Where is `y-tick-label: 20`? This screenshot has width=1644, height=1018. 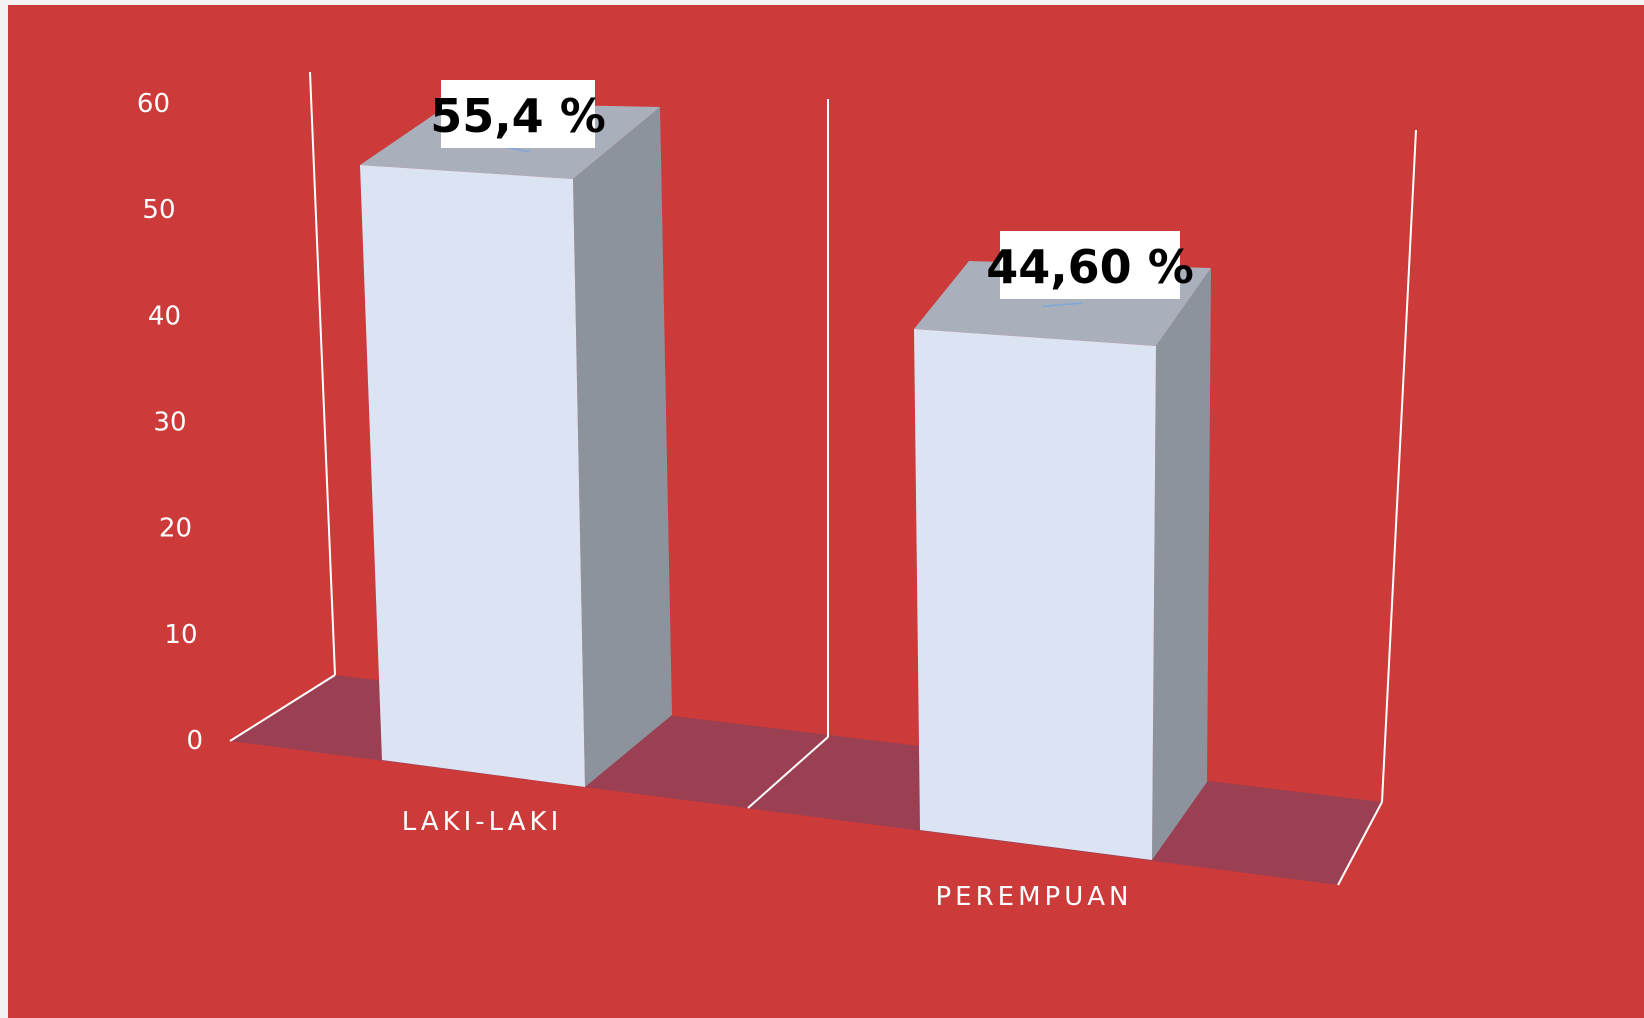
y-tick-label: 20 is located at coordinates (175, 529).